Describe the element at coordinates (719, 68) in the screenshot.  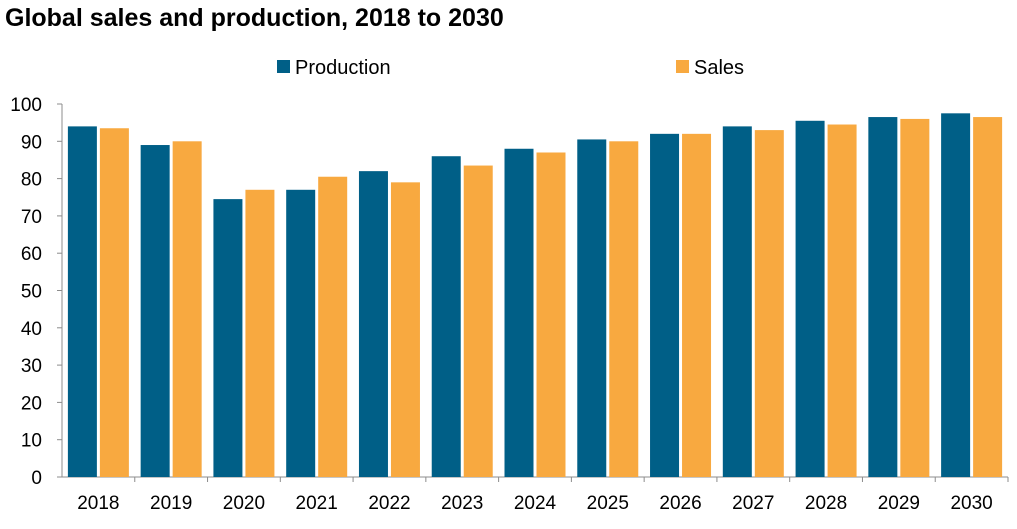
I see `legend-label-sales: Sales` at that location.